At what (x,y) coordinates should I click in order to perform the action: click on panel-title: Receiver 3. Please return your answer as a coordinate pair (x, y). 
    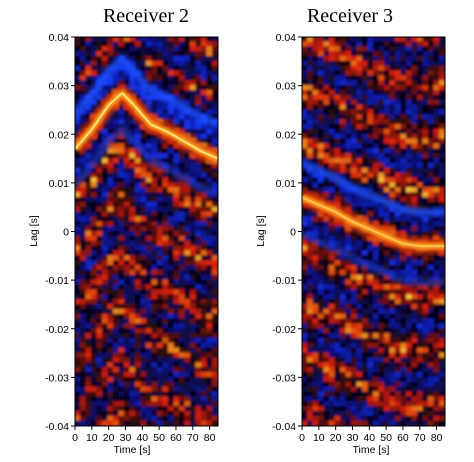
    Looking at the image, I should click on (350, 16).